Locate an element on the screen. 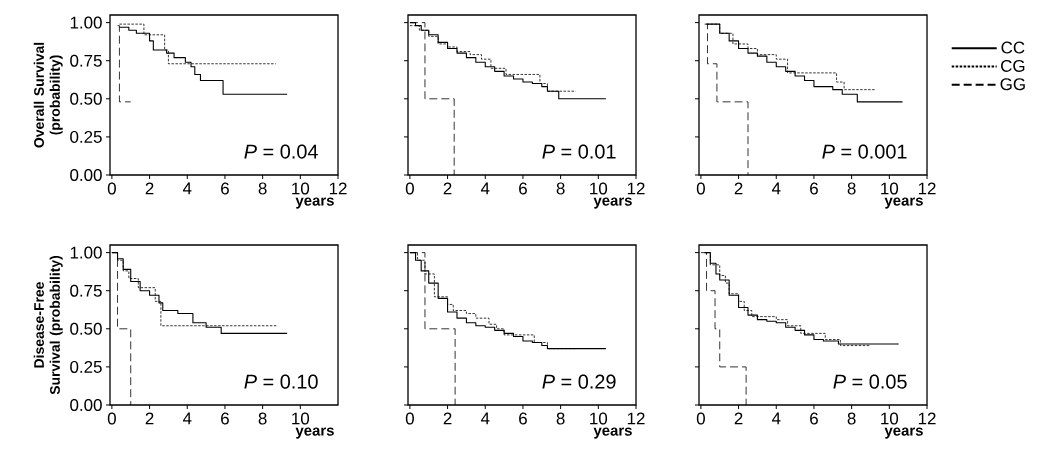 The height and width of the screenshot is (461, 1054). annotation: P = 0.10 is located at coordinates (281, 381).